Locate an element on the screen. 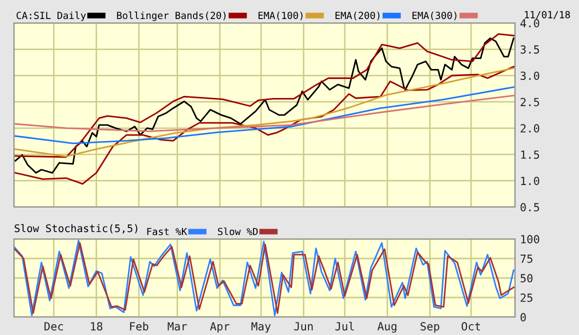 This screenshot has width=579, height=335. y-tick-label: 50 is located at coordinates (526, 278).